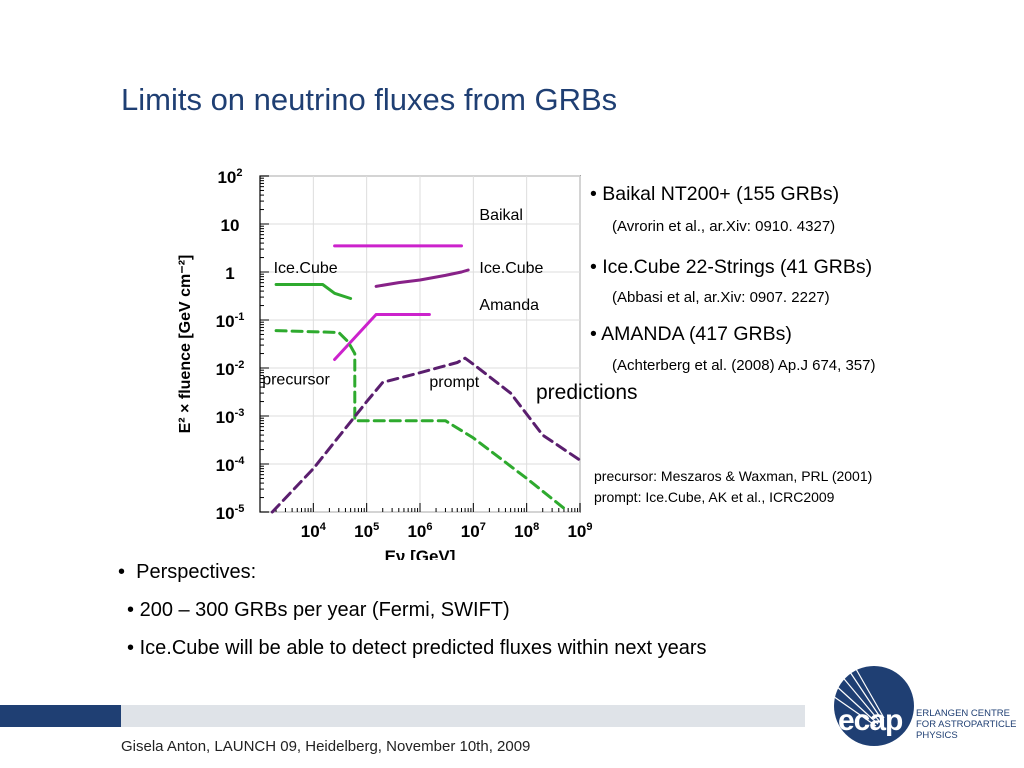 The width and height of the screenshot is (1024, 768). Describe the element at coordinates (314, 531) in the screenshot. I see `x-tick-label: 10⁴` at that location.